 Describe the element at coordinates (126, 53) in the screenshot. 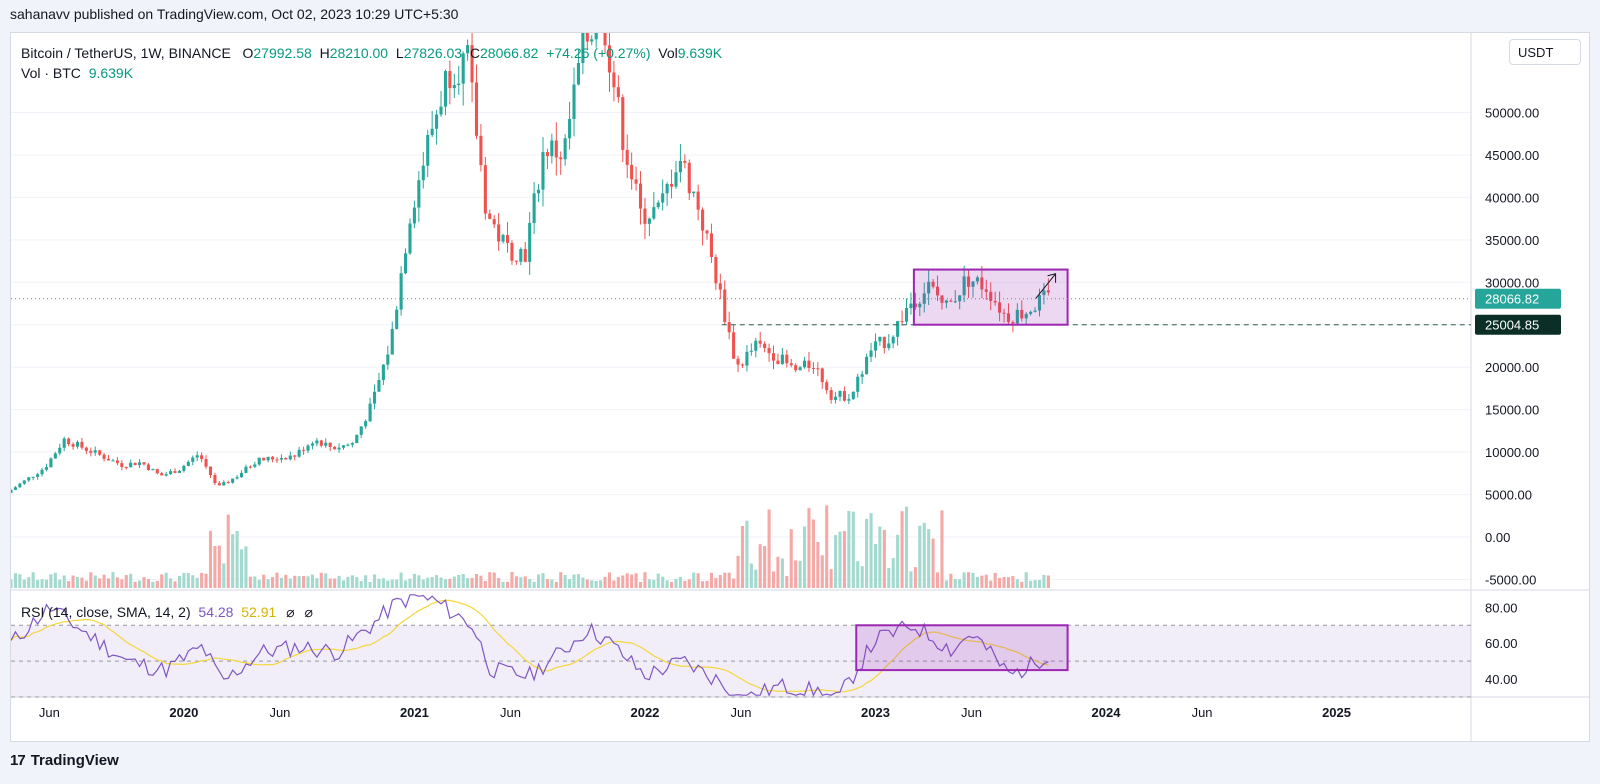

I see `symbol-title: Bitcoin / TetherUS, 1W, BINANCE` at that location.